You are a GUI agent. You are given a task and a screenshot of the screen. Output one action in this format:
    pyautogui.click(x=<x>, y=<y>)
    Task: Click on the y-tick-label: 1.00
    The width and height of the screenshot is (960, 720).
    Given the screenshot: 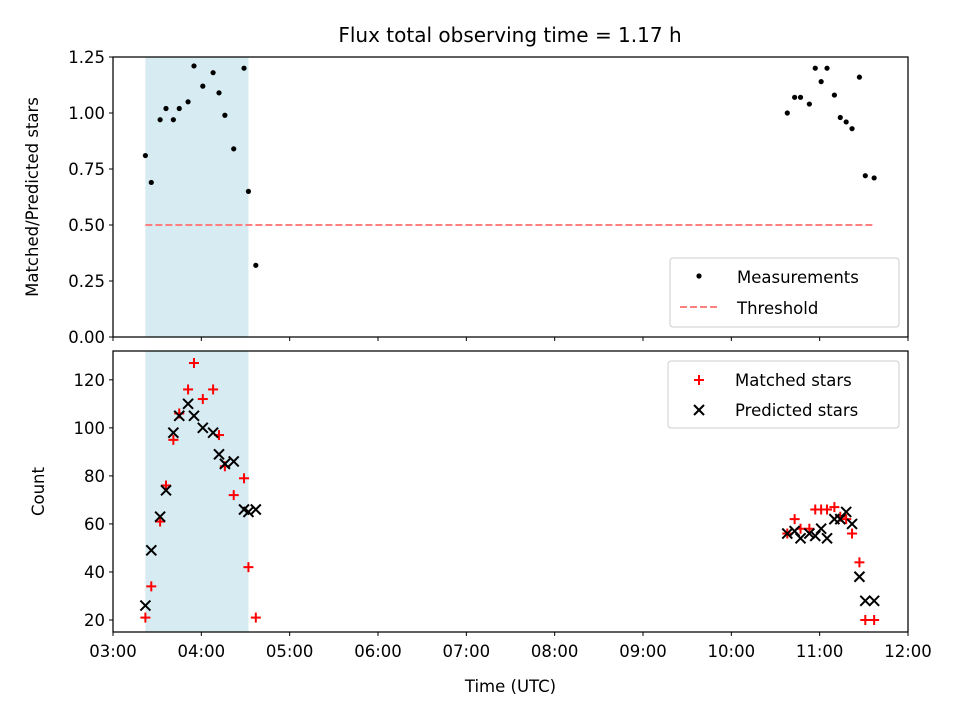 What is the action you would take?
    pyautogui.click(x=86, y=113)
    